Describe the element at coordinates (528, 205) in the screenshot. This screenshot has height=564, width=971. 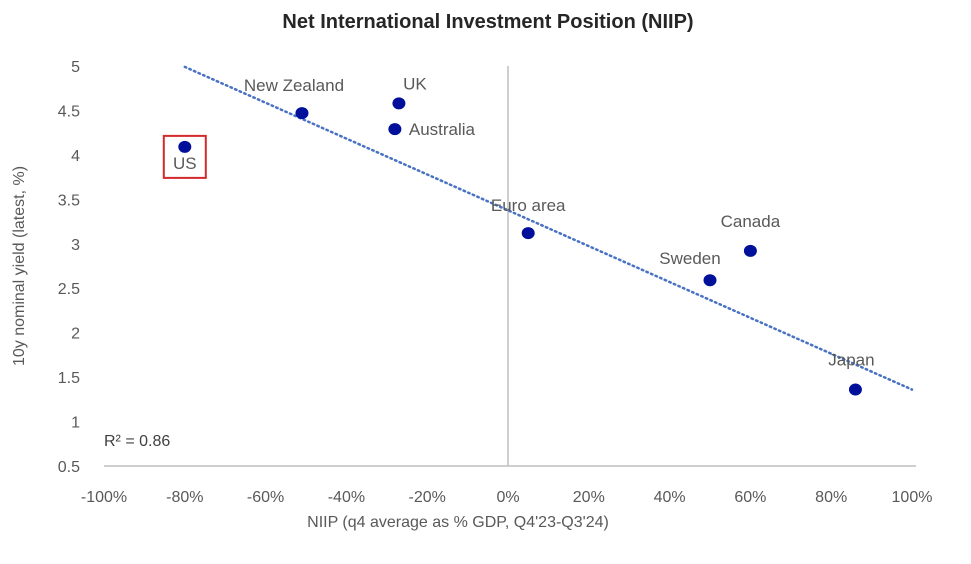
I see `data-label: Euro area` at that location.